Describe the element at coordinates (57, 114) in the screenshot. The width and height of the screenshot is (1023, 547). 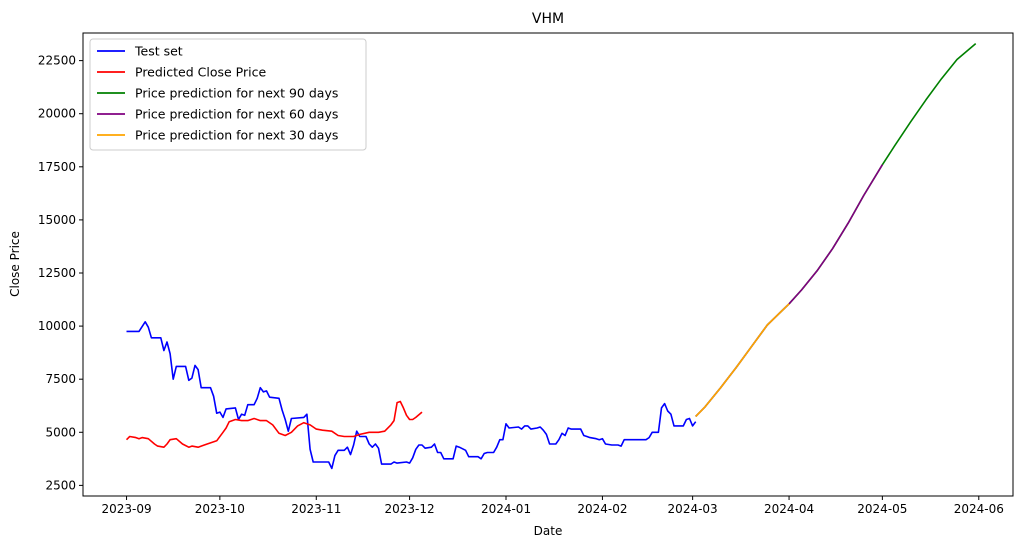
I see `y-tick-label: 20000` at that location.